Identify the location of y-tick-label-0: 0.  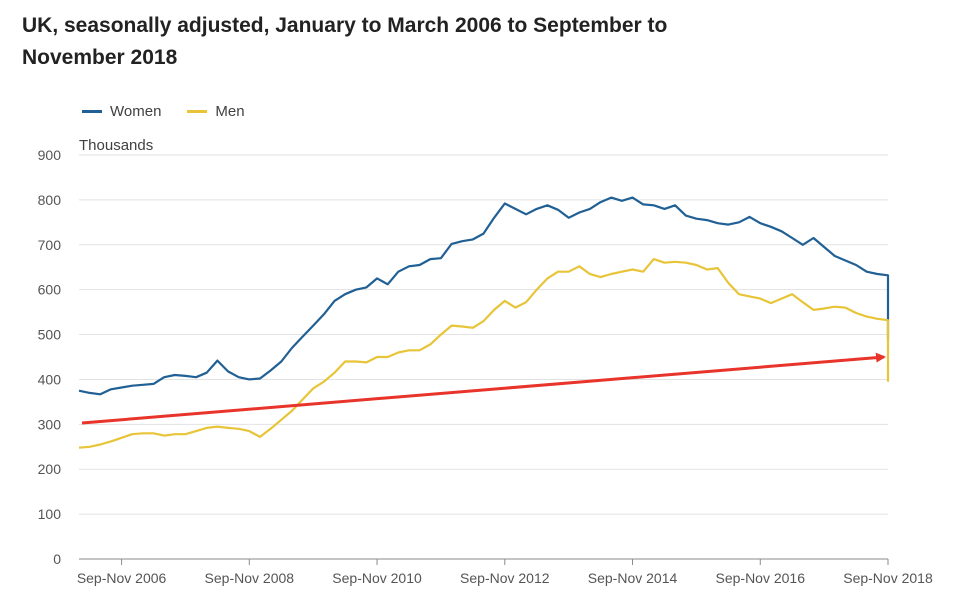
(57, 559).